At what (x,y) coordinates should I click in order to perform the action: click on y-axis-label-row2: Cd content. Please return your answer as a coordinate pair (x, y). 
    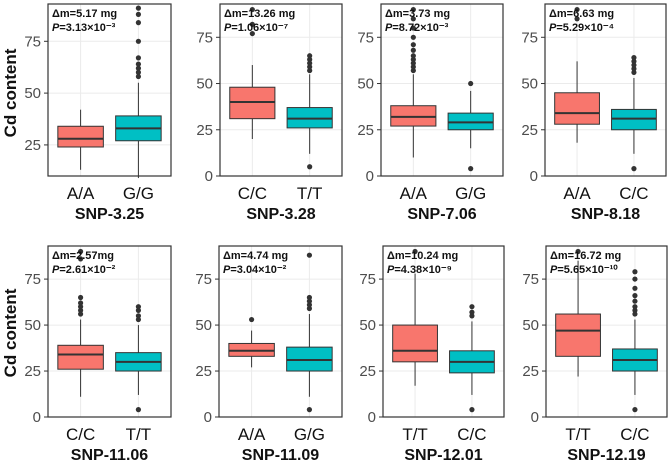
    Looking at the image, I should click on (10, 332).